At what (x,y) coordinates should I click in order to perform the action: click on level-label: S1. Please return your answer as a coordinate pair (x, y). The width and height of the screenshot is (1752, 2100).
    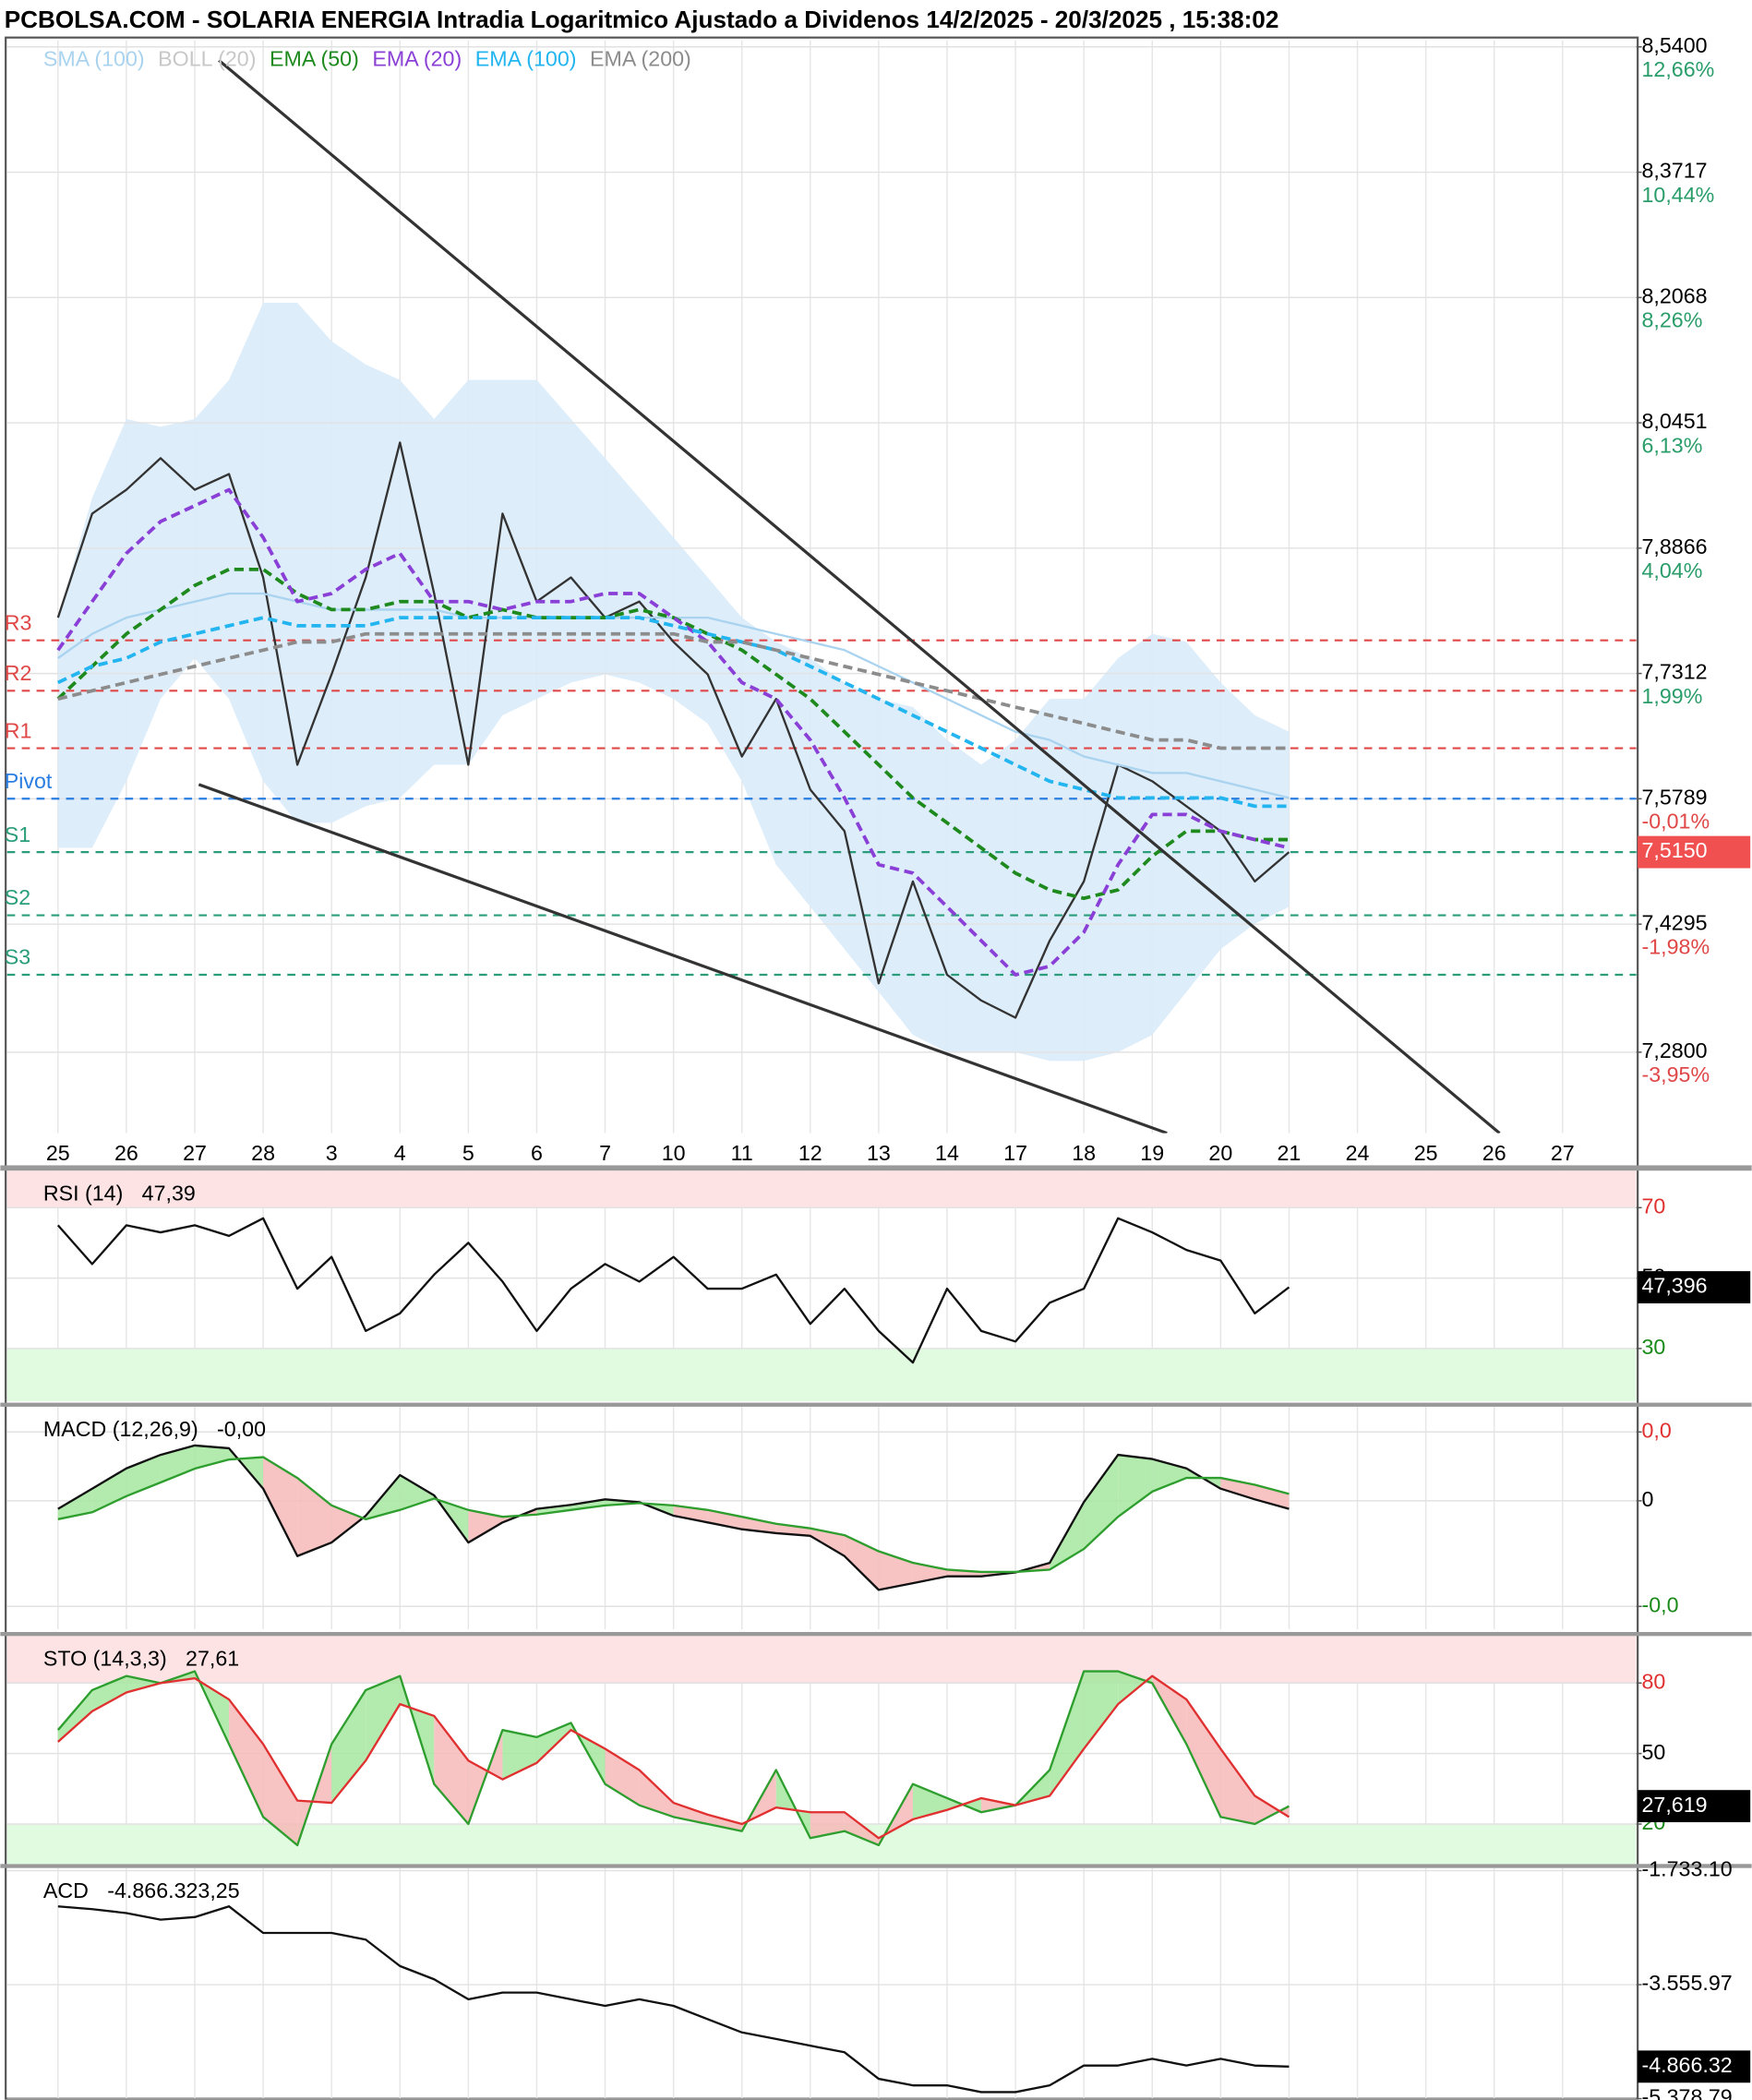
    Looking at the image, I should click on (17, 834).